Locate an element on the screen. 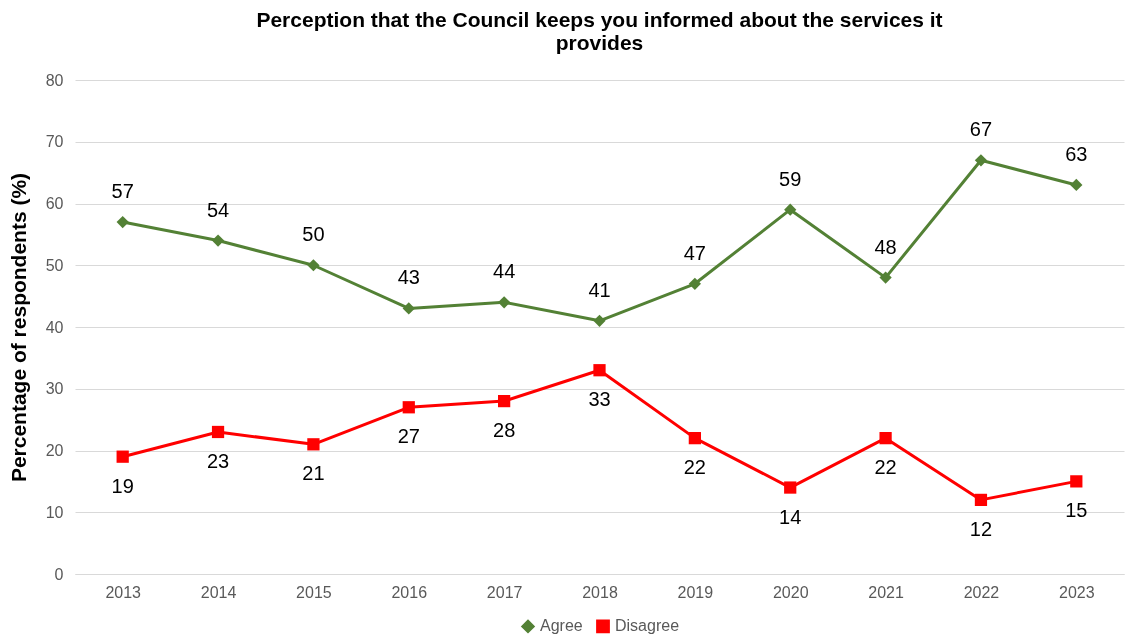 The width and height of the screenshot is (1140, 643). data-label: 57 is located at coordinates (122, 191).